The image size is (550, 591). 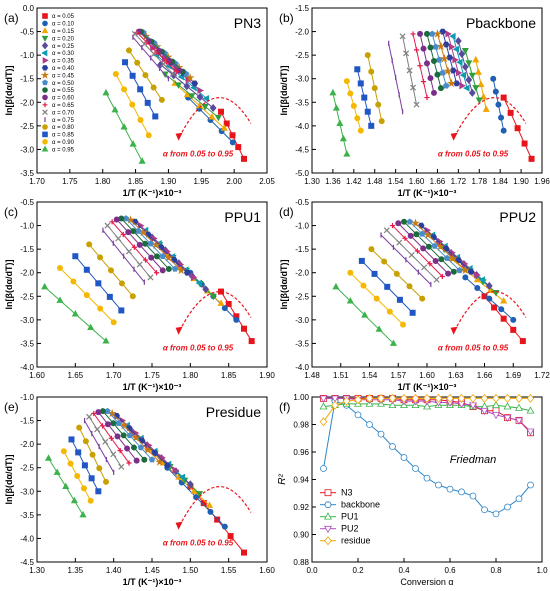 I want to click on legend-label: α = 0.30, so click(x=63, y=54).